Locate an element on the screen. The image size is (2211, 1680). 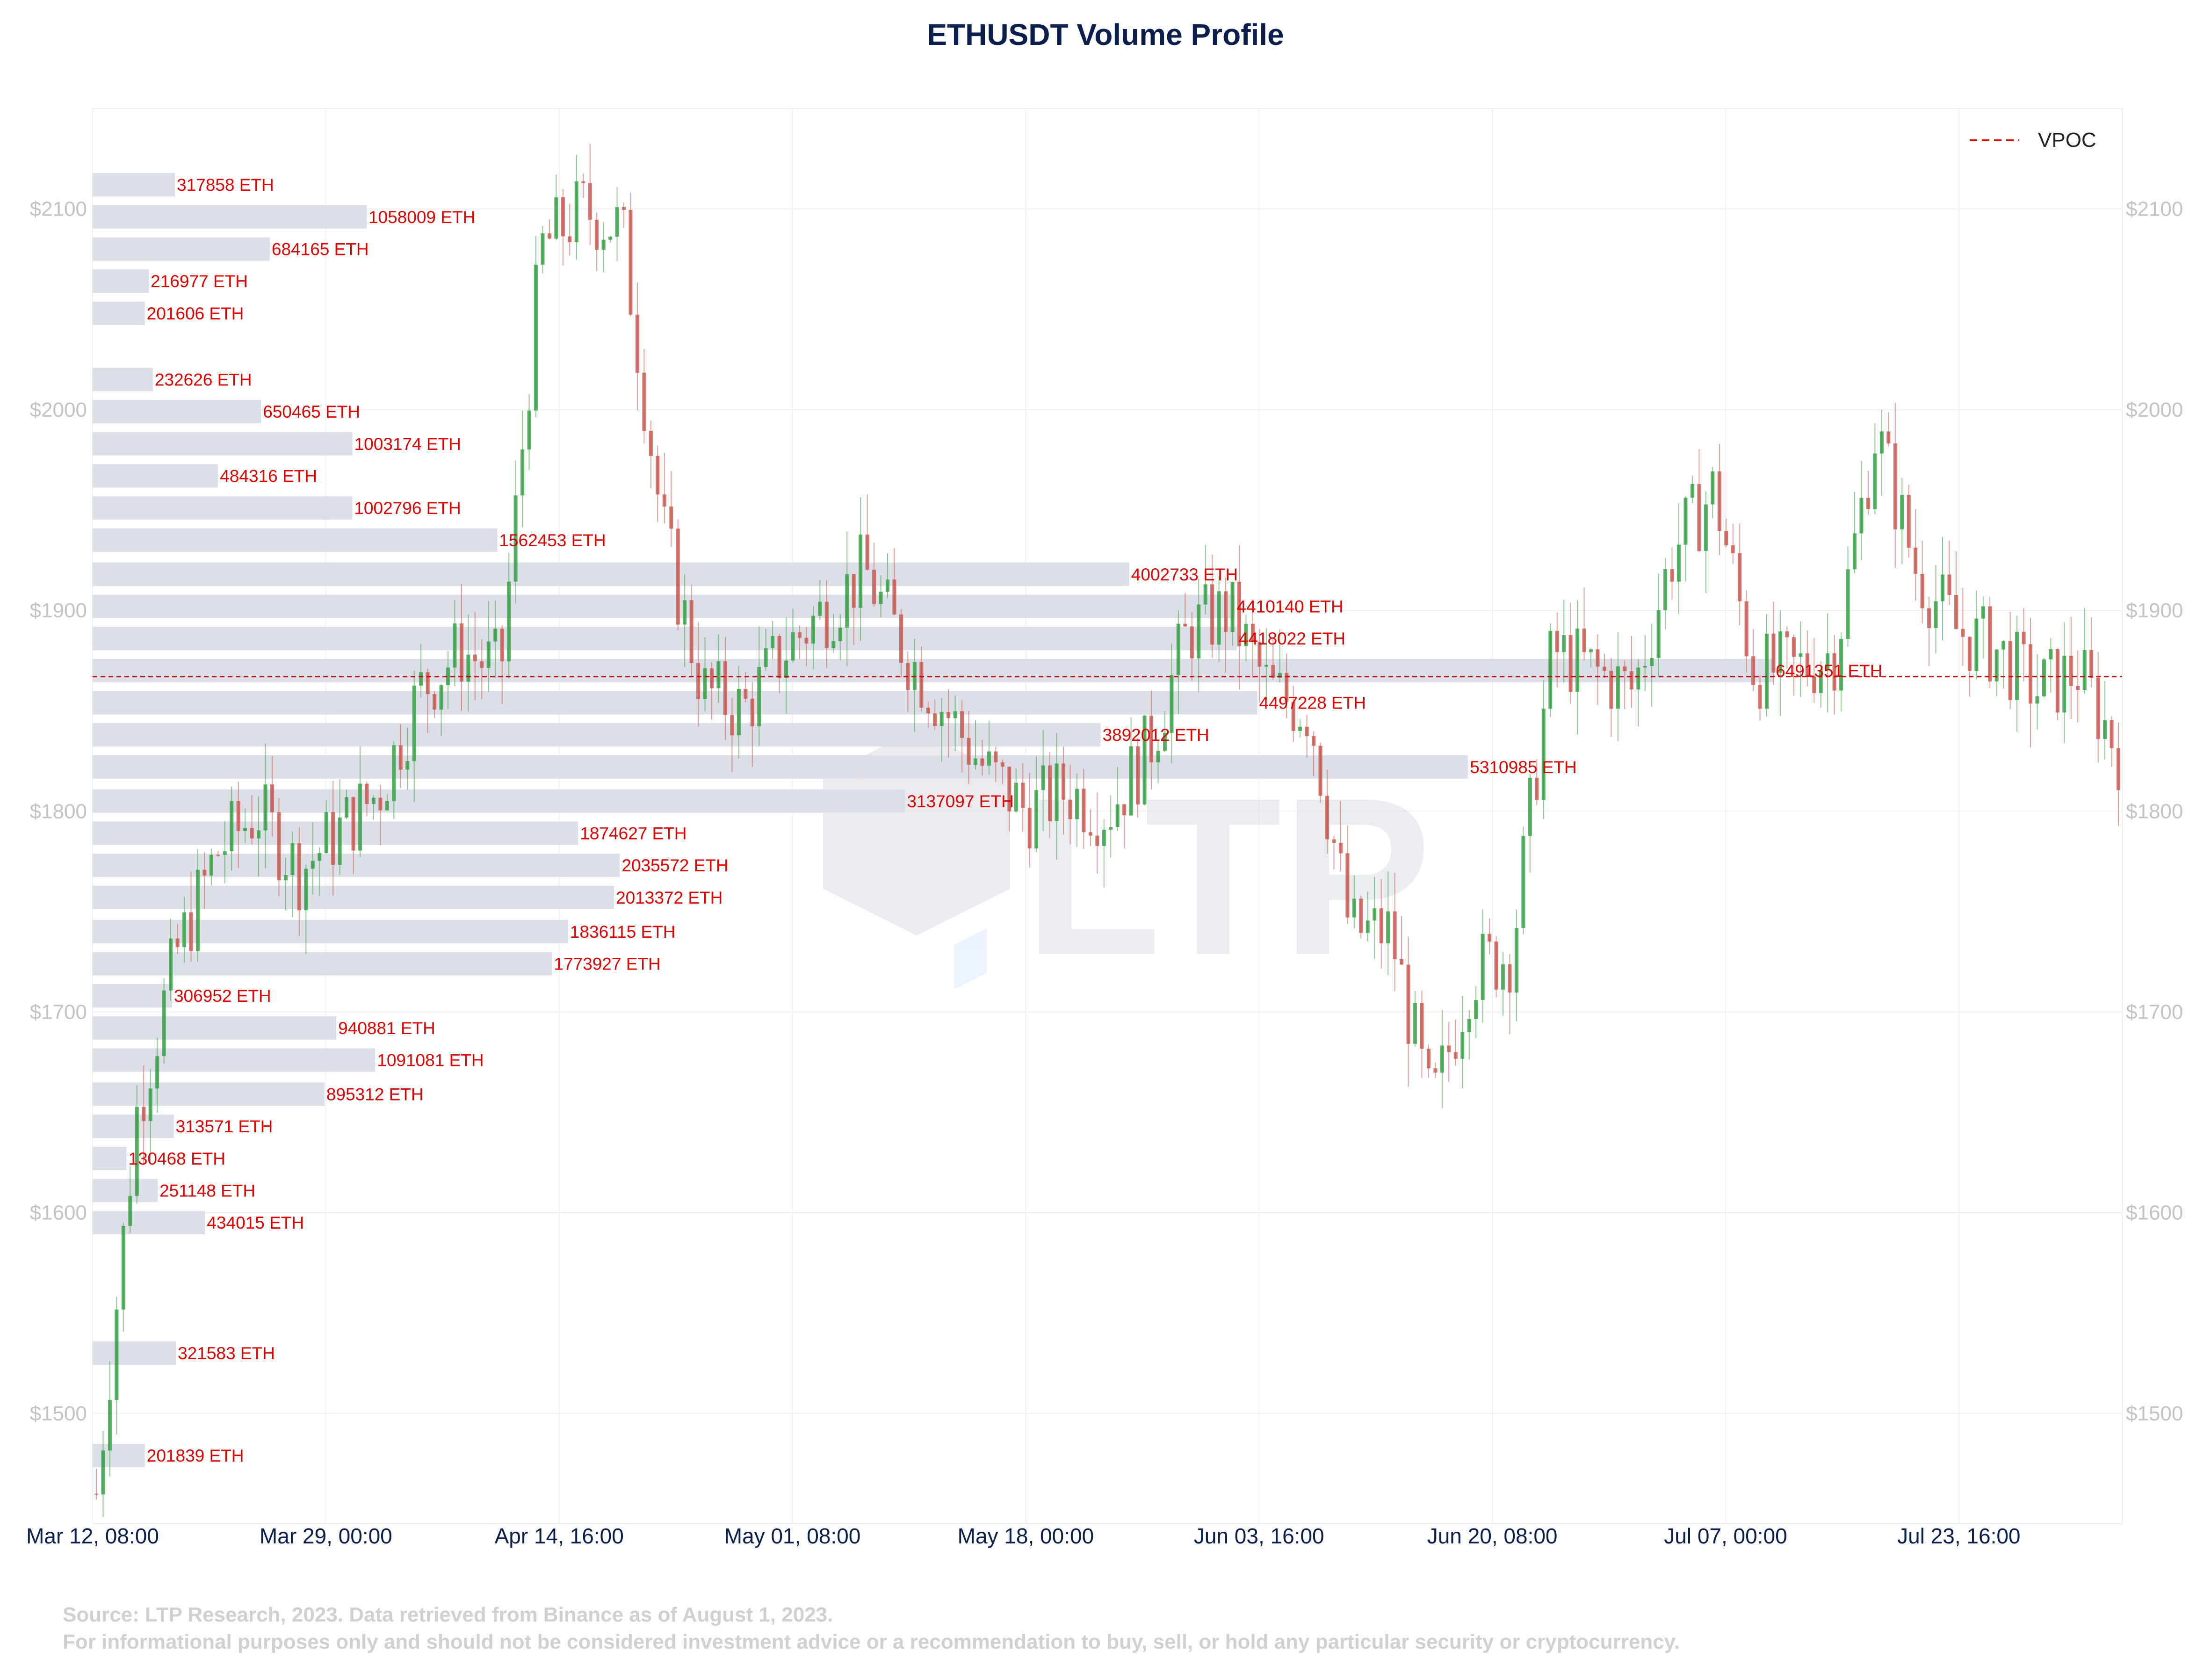
x-tick-label: Jul 23, 16:00 is located at coordinates (1958, 1536).